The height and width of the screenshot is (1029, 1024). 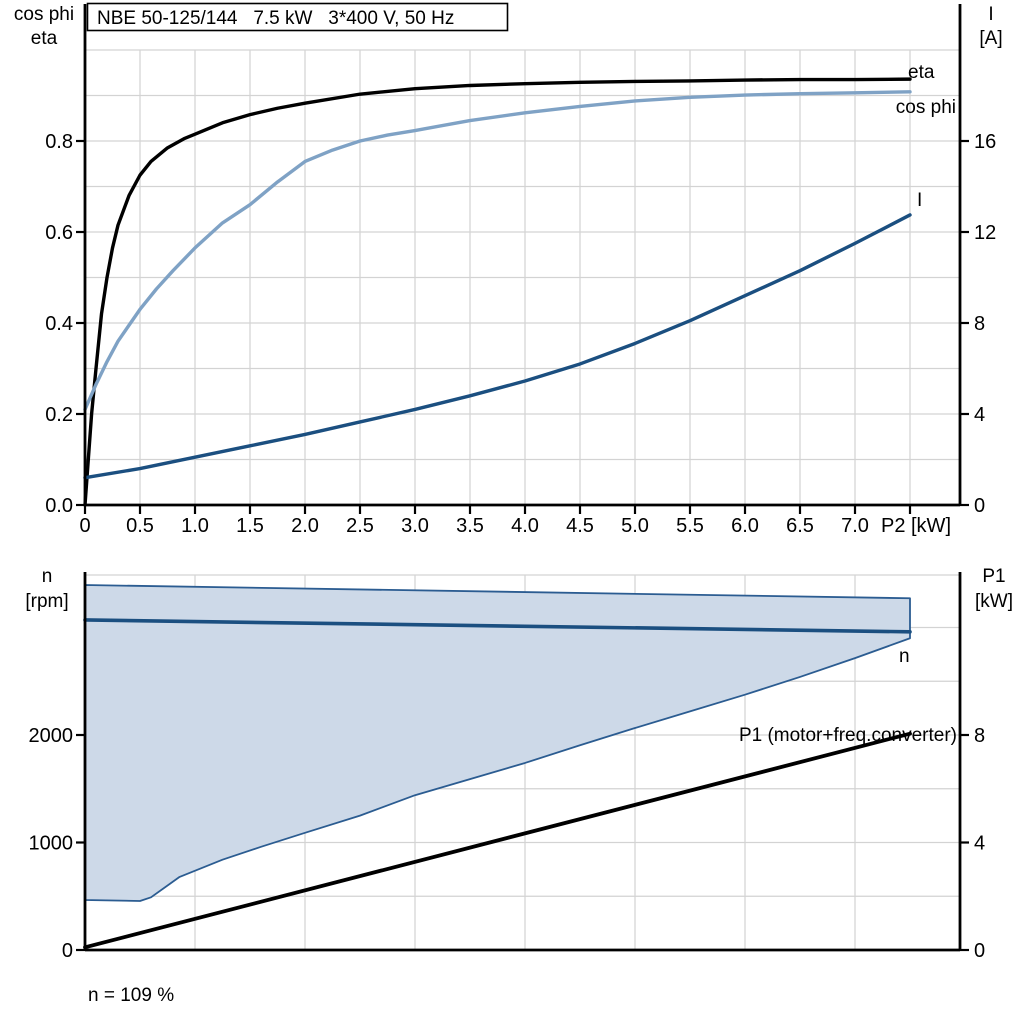 What do you see at coordinates (919, 200) in the screenshot?
I see `curve-label-current: I` at bounding box center [919, 200].